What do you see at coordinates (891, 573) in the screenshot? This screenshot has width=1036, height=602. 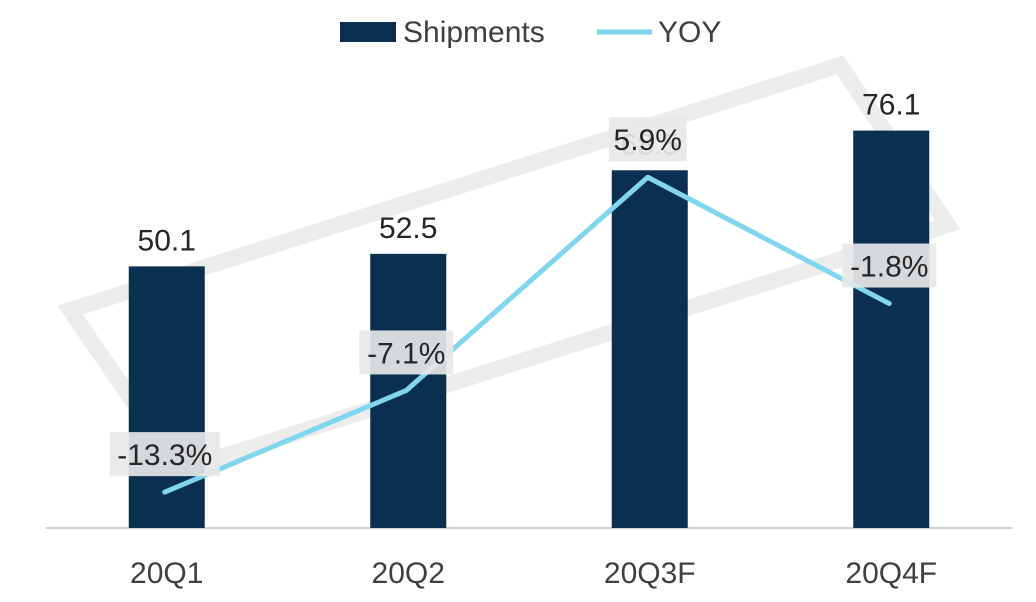 I see `x-tick-20Q4F: 20Q4F` at bounding box center [891, 573].